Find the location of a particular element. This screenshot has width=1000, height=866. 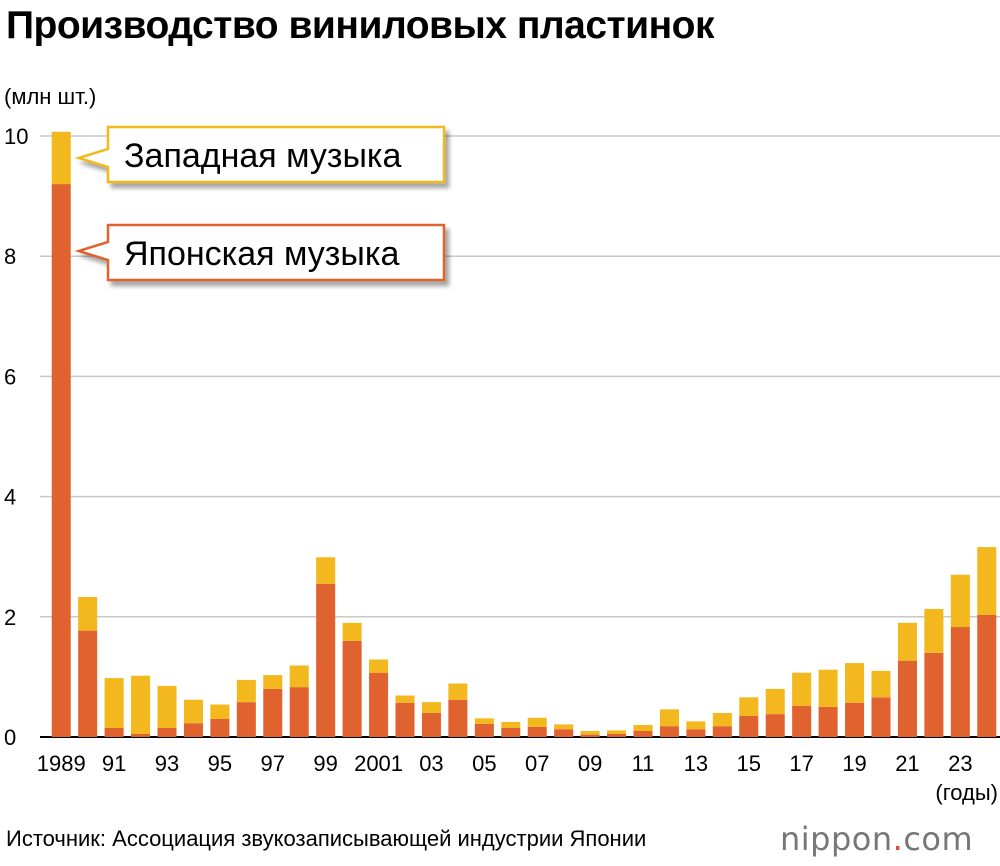

x-tick-label: 1989 is located at coordinates (61, 763).